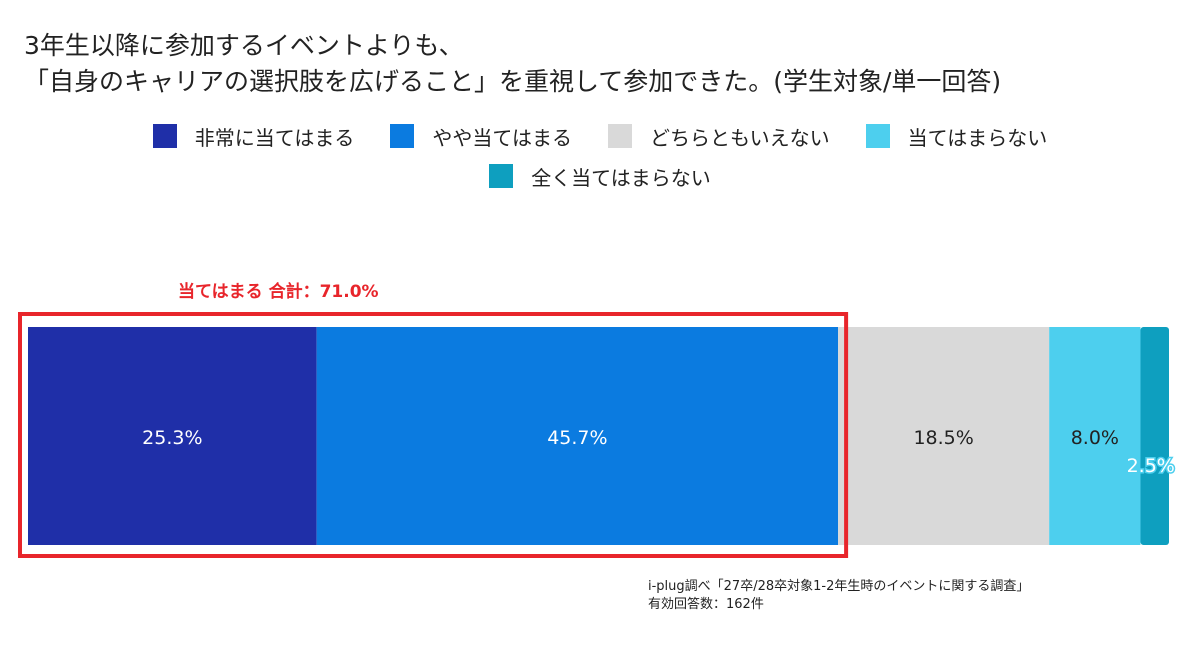 Image resolution: width=1200 pixels, height=651 pixels. I want to click on legend-row-1: 非常に当てはまる やや当てはまる どちらともいえない 当てはまらない, so click(600, 136).